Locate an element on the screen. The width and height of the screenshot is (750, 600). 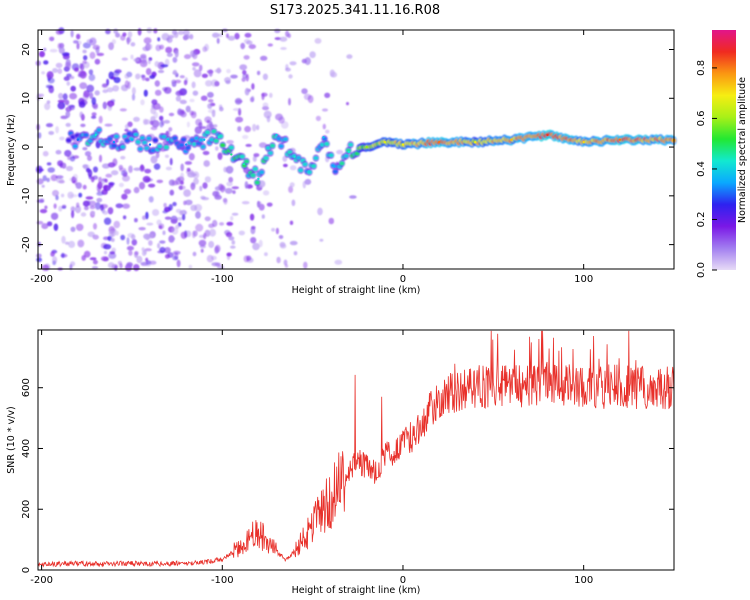
spectrogram-x-label: Height of straight line (km) is located at coordinates (356, 290).